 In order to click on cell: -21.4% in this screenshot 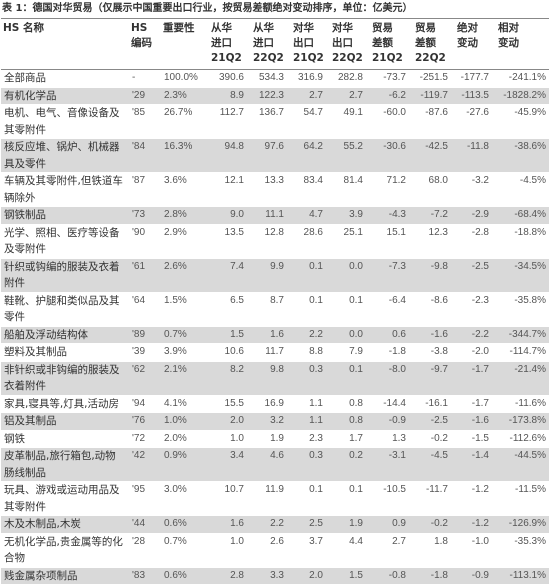, I will do `click(520, 378)`.